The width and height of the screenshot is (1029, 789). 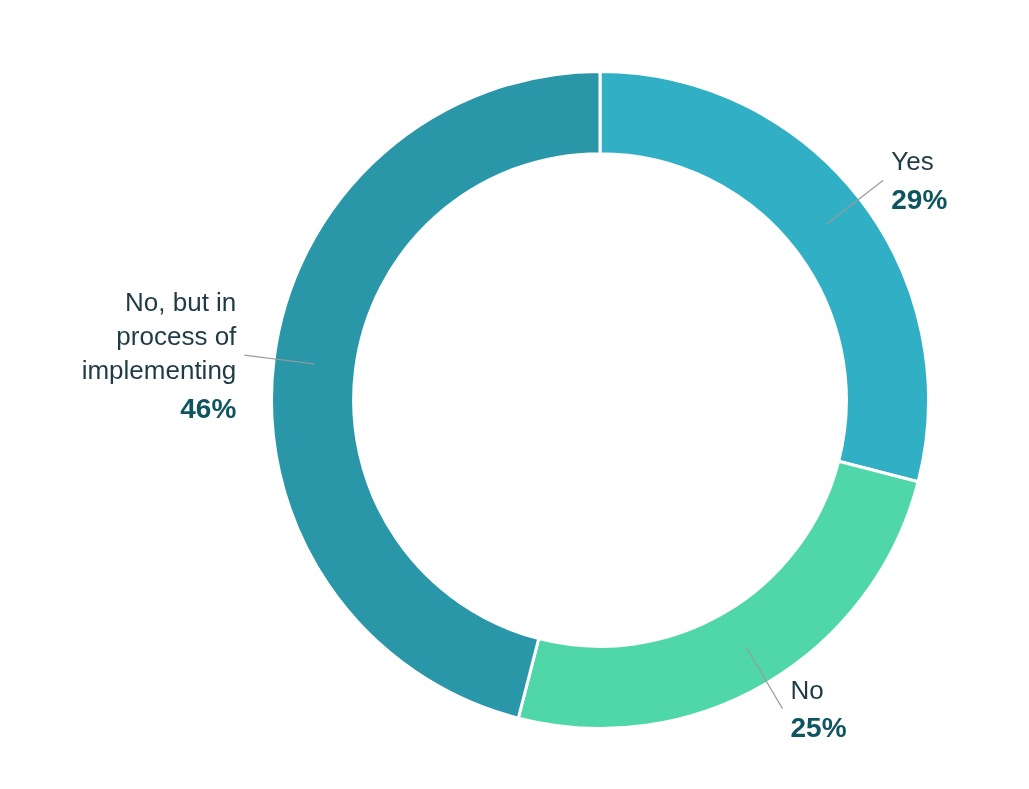 I want to click on data-label: 25%, so click(x=818, y=728).